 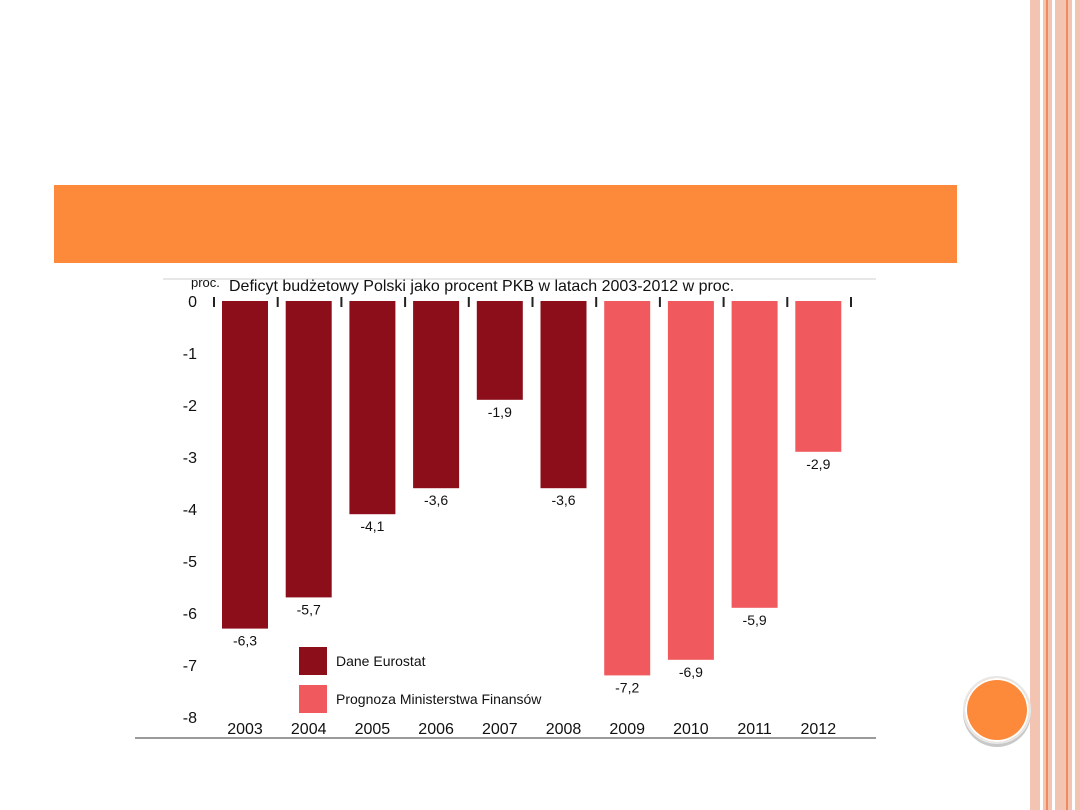 What do you see at coordinates (190, 354) in the screenshot?
I see `y-tick-label: -1` at bounding box center [190, 354].